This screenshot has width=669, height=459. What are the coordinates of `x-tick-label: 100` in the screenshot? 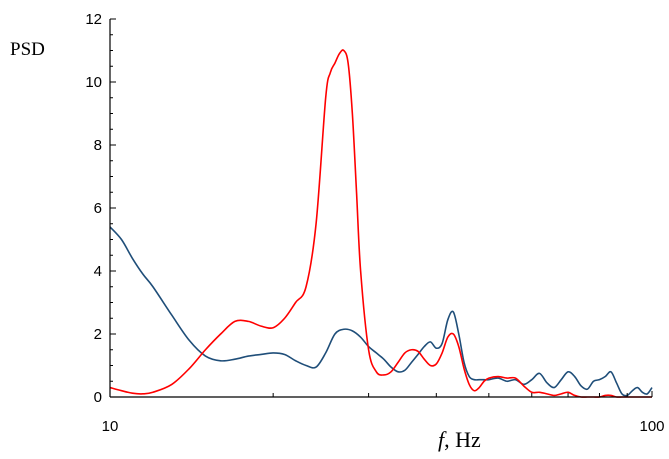 It's located at (651, 426).